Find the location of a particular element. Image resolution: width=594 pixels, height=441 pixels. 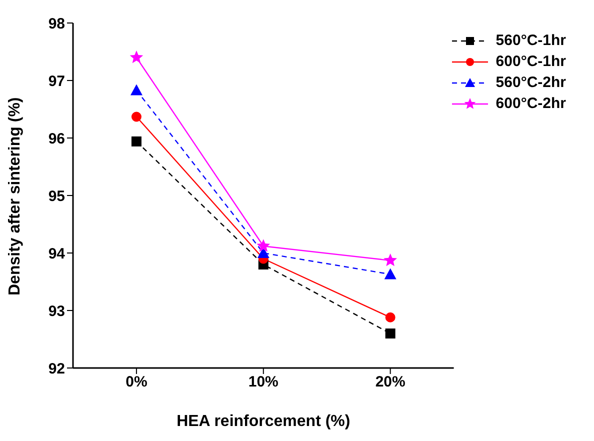

y-axis-title: Density after sintering (%) is located at coordinates (15, 196).